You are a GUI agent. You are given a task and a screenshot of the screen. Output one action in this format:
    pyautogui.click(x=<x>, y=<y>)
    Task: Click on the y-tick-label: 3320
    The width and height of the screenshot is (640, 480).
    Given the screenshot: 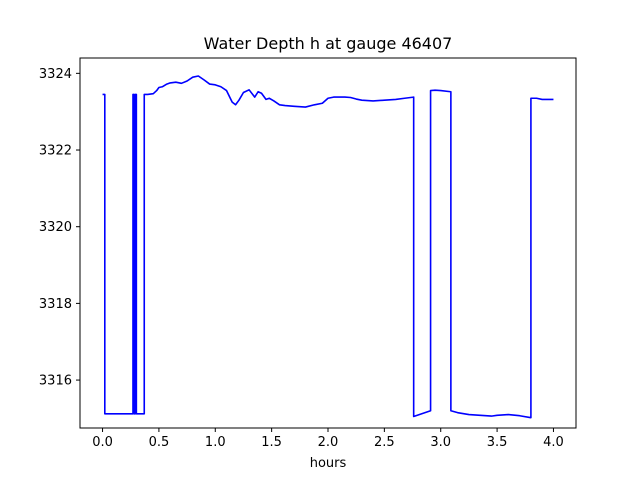 What is the action you would take?
    pyautogui.click(x=55, y=227)
    